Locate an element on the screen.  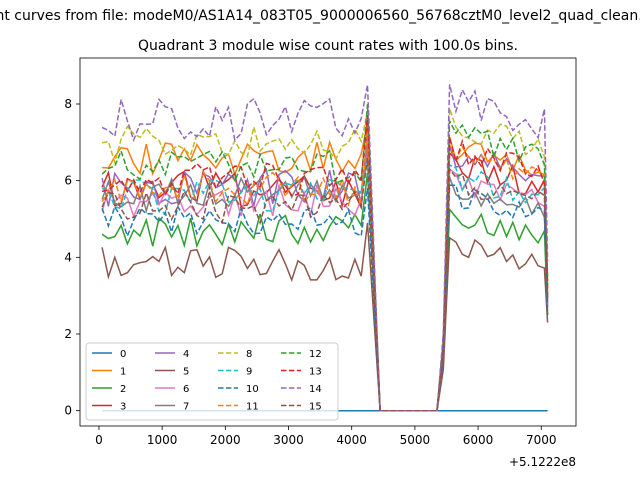
legend-label: 9 is located at coordinates (249, 372).